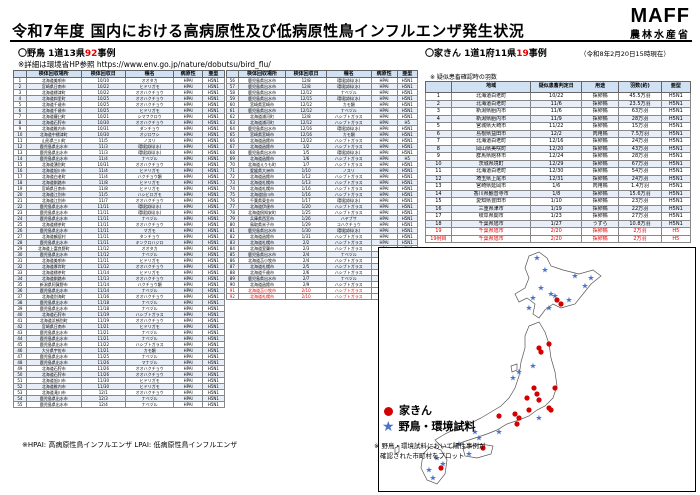  I want to click on maff-logo-sub: 農林水産省, so click(660, 35).